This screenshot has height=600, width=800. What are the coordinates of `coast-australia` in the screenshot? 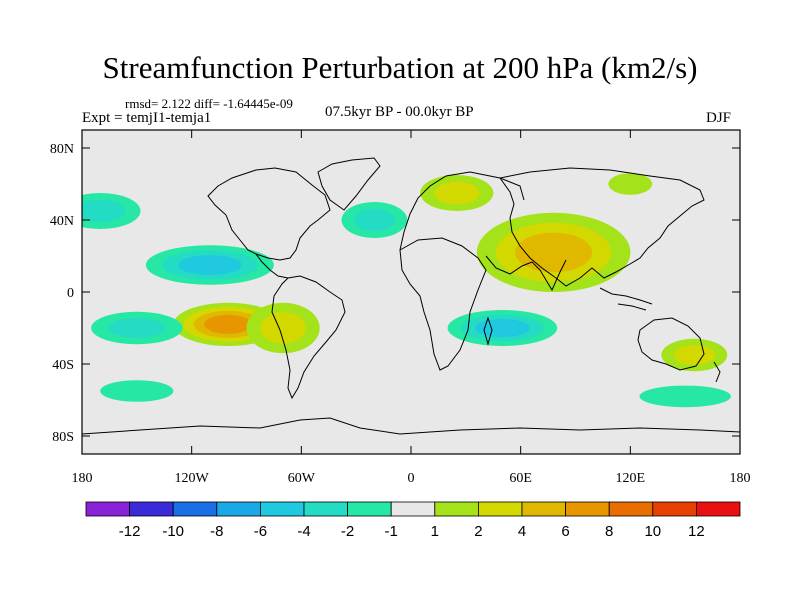 It's located at (671, 344).